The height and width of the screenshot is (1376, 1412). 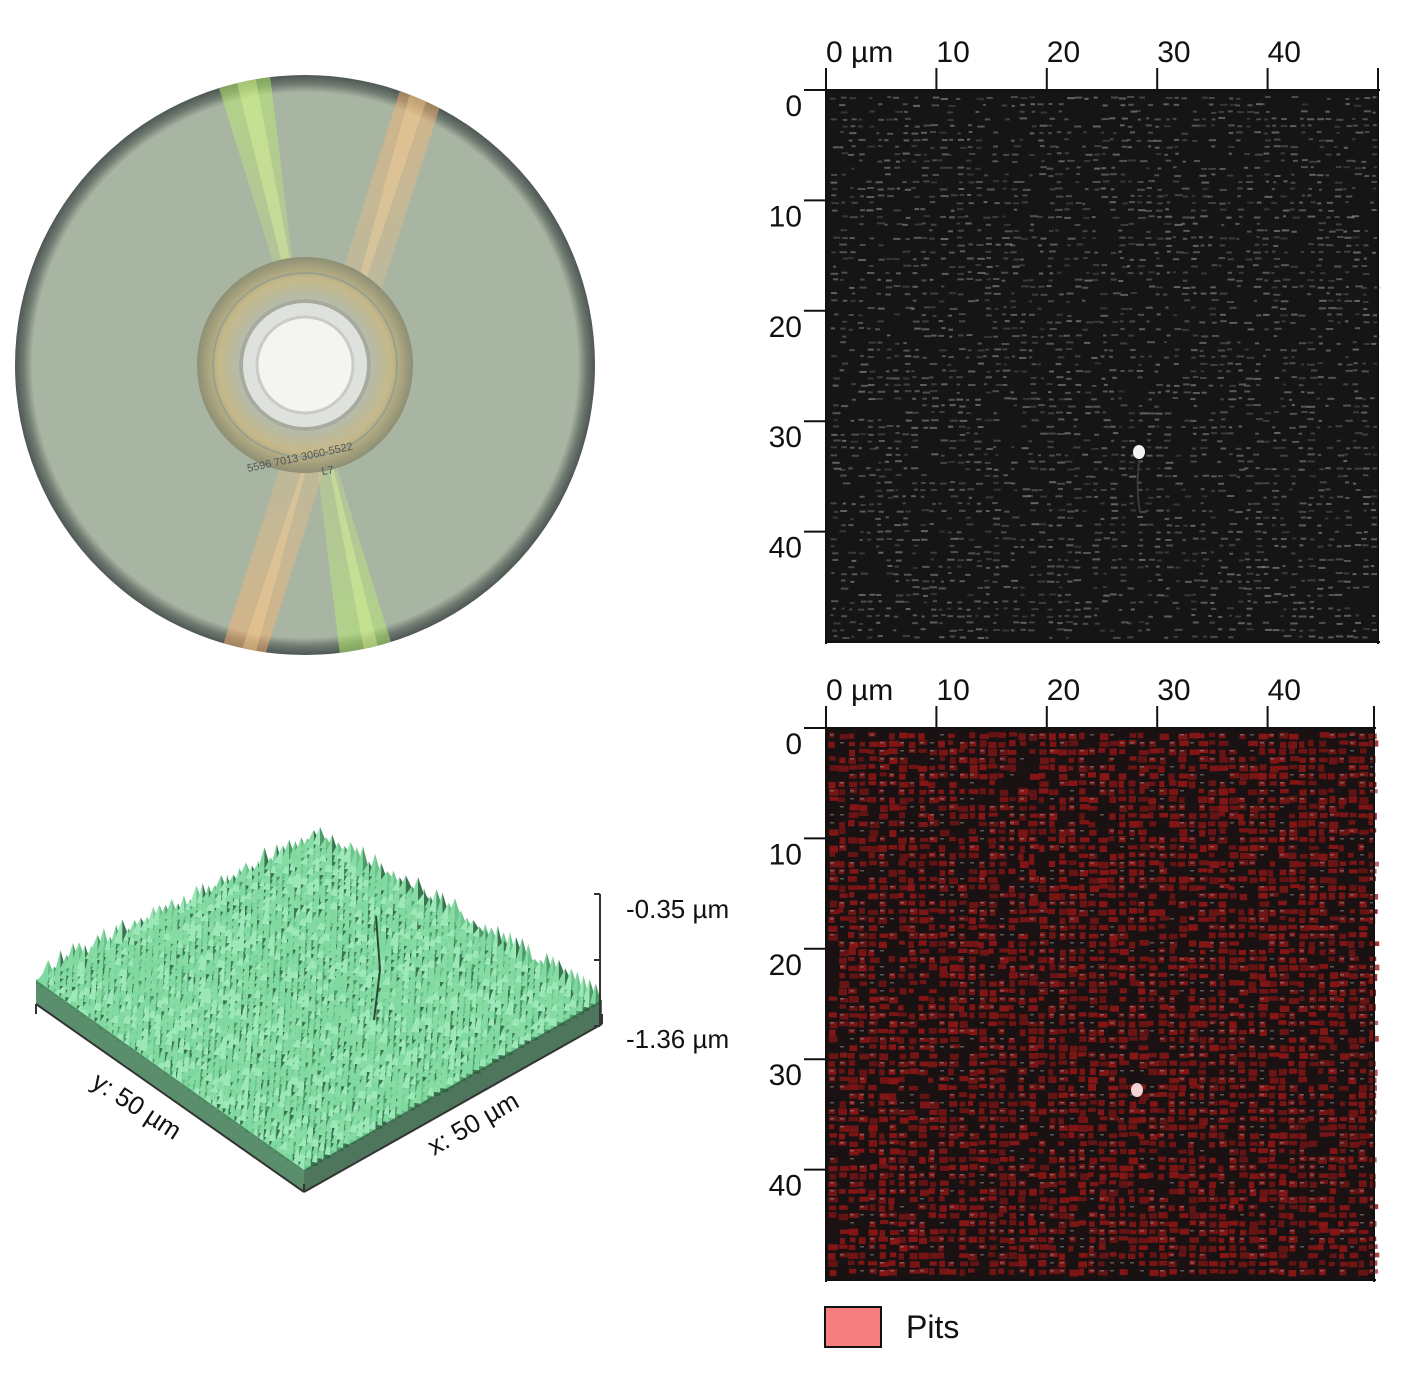 What do you see at coordinates (891, 1327) in the screenshot?
I see `legend: Pits` at bounding box center [891, 1327].